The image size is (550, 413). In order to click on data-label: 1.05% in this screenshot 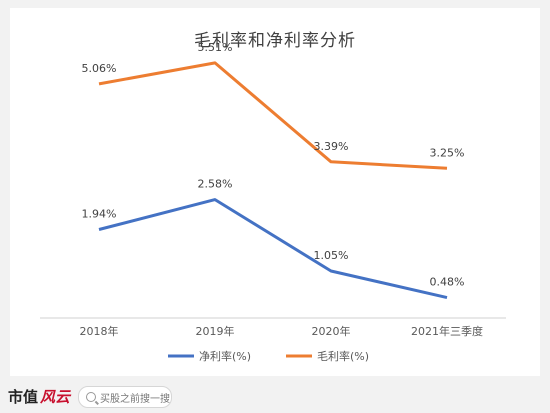, I will do `click(331, 255)`.